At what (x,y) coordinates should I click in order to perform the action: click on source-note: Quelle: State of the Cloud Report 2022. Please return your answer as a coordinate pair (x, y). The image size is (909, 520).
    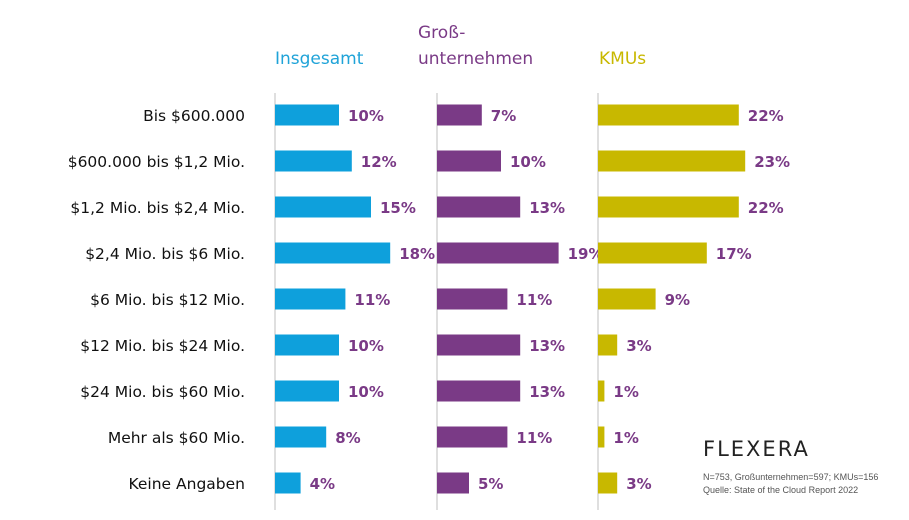
    Looking at the image, I should click on (781, 490).